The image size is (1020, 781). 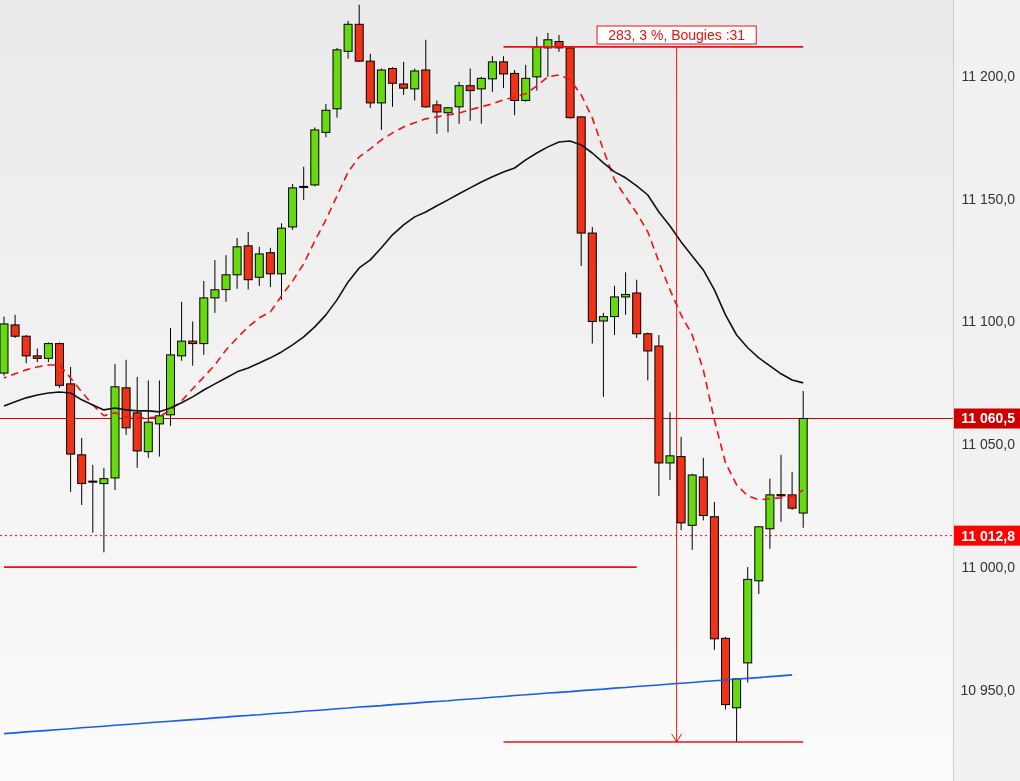 What do you see at coordinates (988, 566) in the screenshot?
I see `y-tick-label: 11 000,0` at bounding box center [988, 566].